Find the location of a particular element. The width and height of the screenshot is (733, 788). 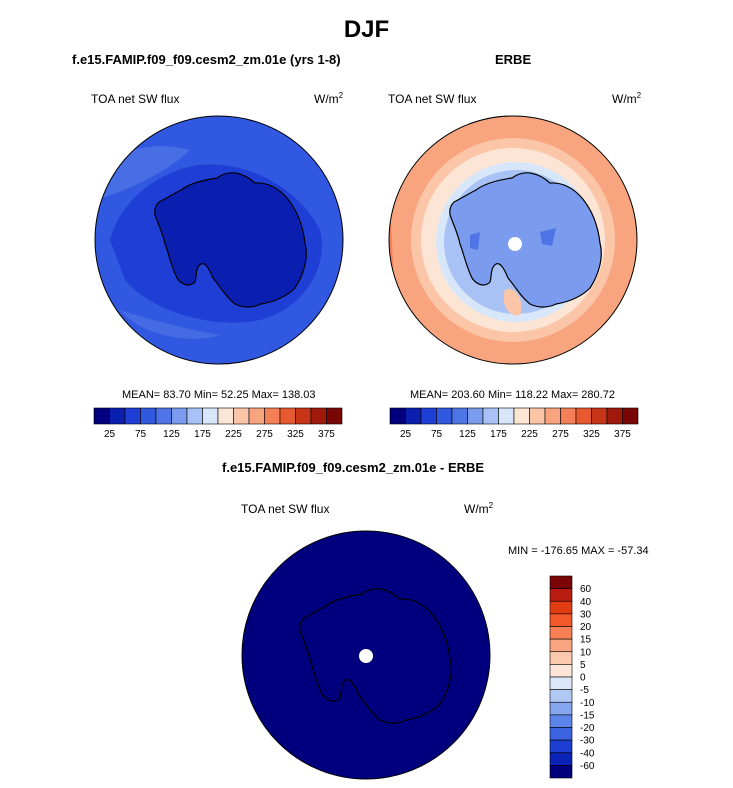

diff-colorbar-tick-label: -60 is located at coordinates (587, 766).